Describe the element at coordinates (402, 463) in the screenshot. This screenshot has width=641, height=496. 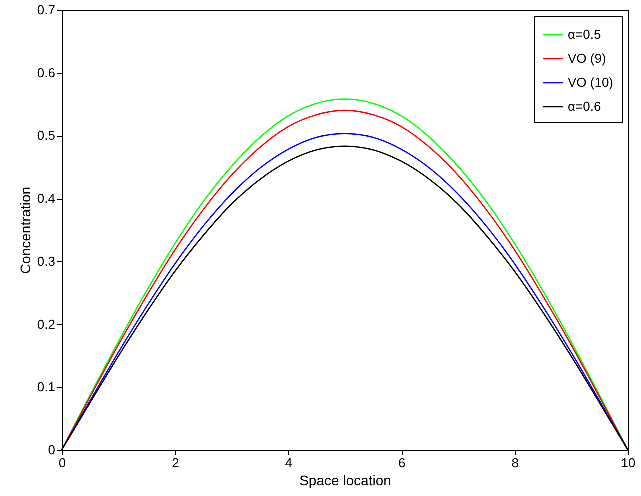
I see `x-tick-label: 6` at that location.